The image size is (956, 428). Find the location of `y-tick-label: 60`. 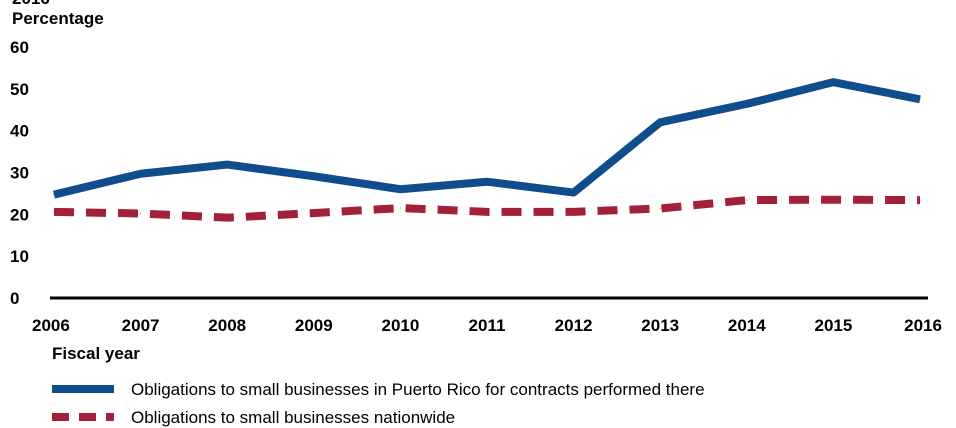

y-tick-label: 60 is located at coordinates (19, 47).